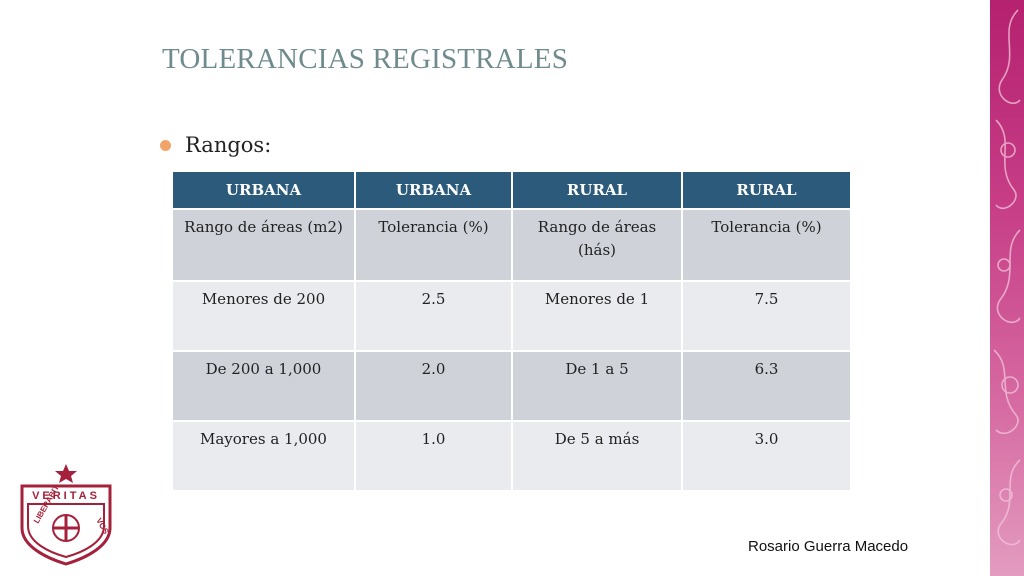 This screenshot has height=576, width=1024. I want to click on table-row: De 200 a 1,000 2.0 De 1 a 5 6.3, so click(512, 386).